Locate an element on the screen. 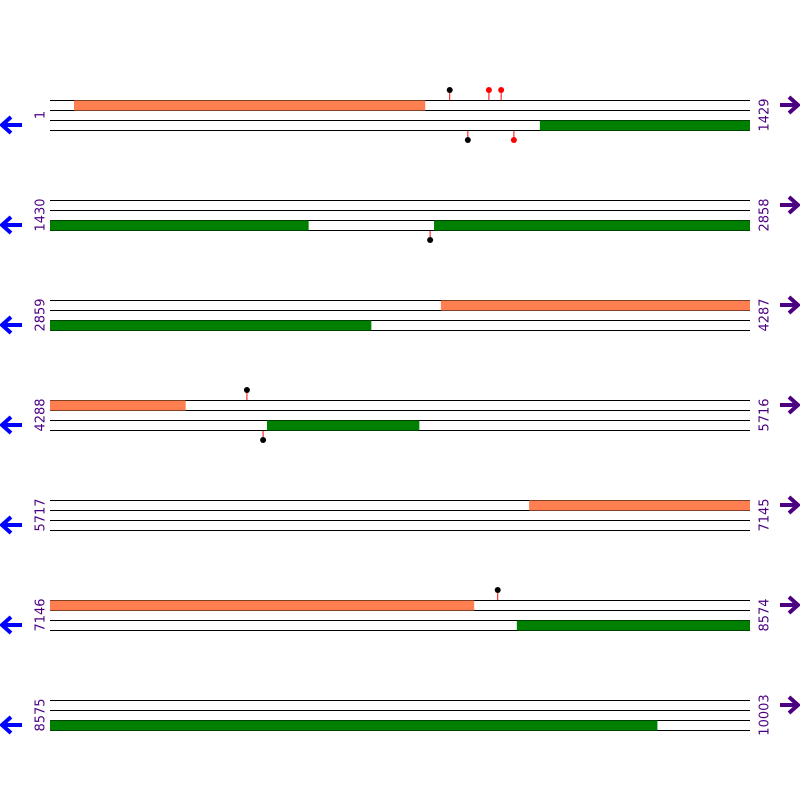 Image resolution: width=800 pixels, height=800 pixels. start-label: 1 is located at coordinates (41, 115).